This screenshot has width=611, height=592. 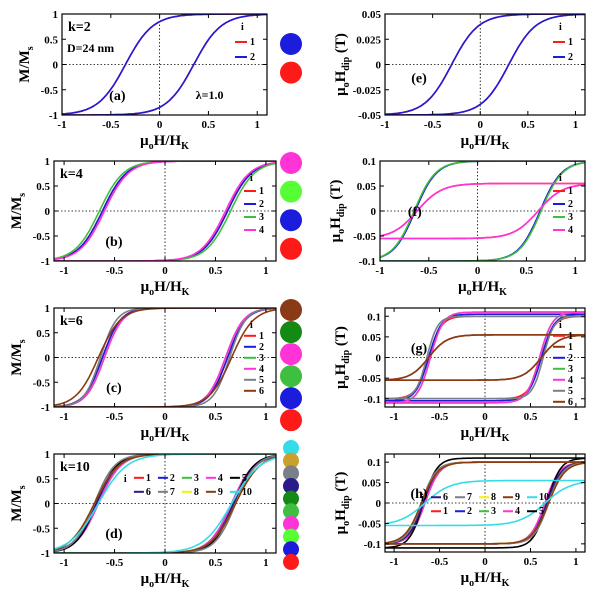 I want to click on legend-entry: 9, so click(x=220, y=492).